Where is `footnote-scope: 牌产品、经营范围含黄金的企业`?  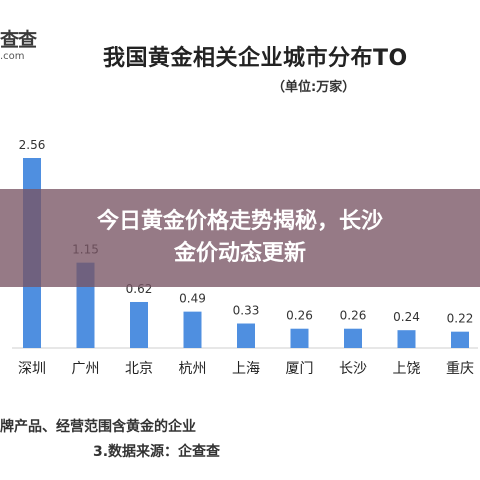 footnote-scope: 牌产品、经营范围含黄金的企业 is located at coordinates (98, 427).